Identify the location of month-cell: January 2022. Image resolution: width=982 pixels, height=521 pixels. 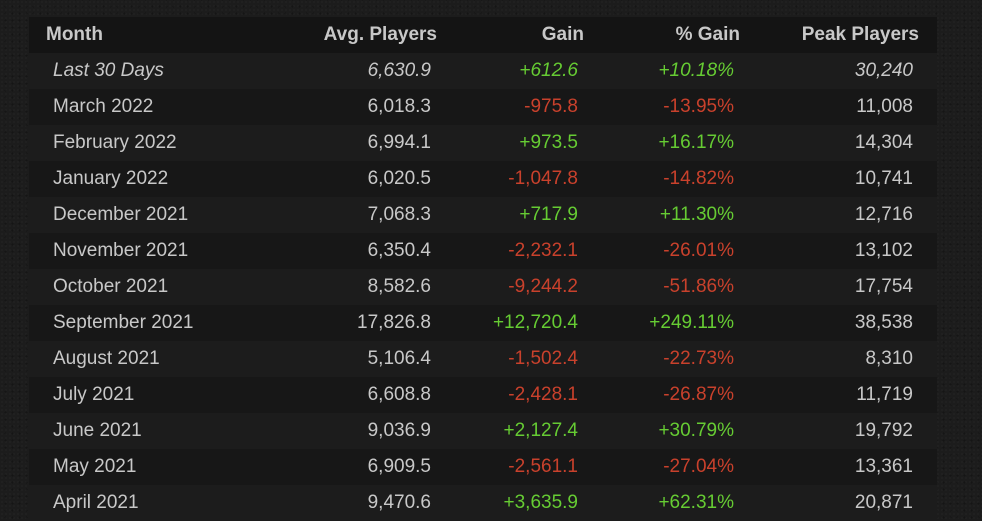
(149, 179).